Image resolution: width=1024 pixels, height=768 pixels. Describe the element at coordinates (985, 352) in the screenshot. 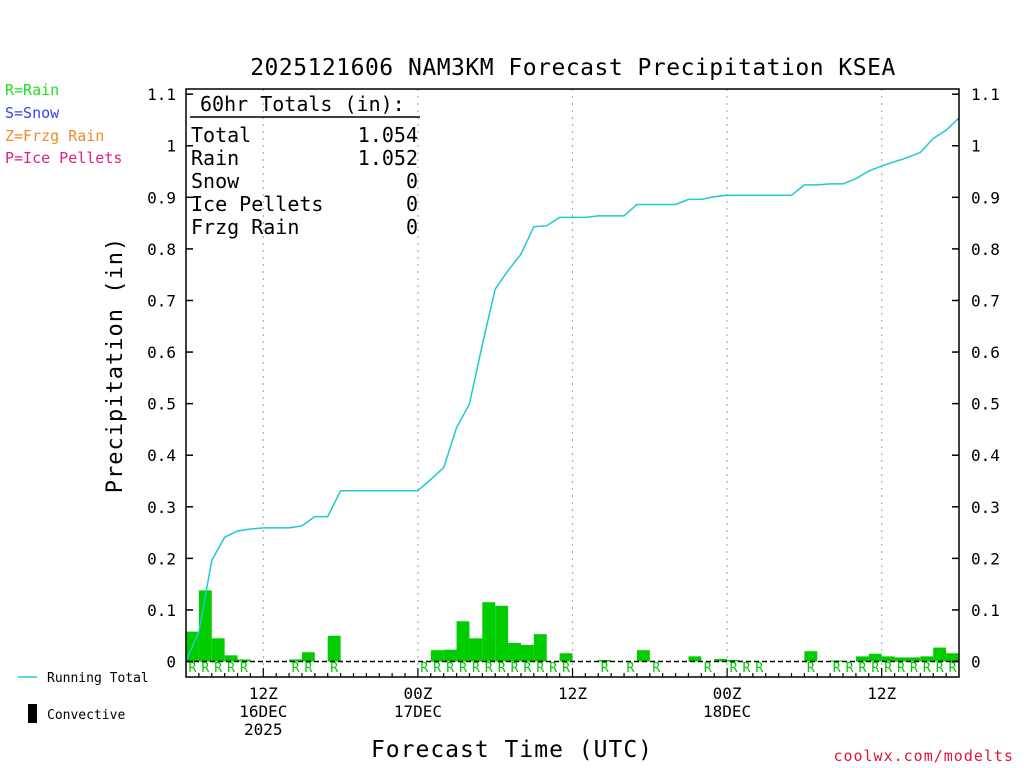

I see `y-tick-label-right-6: 0.6` at that location.